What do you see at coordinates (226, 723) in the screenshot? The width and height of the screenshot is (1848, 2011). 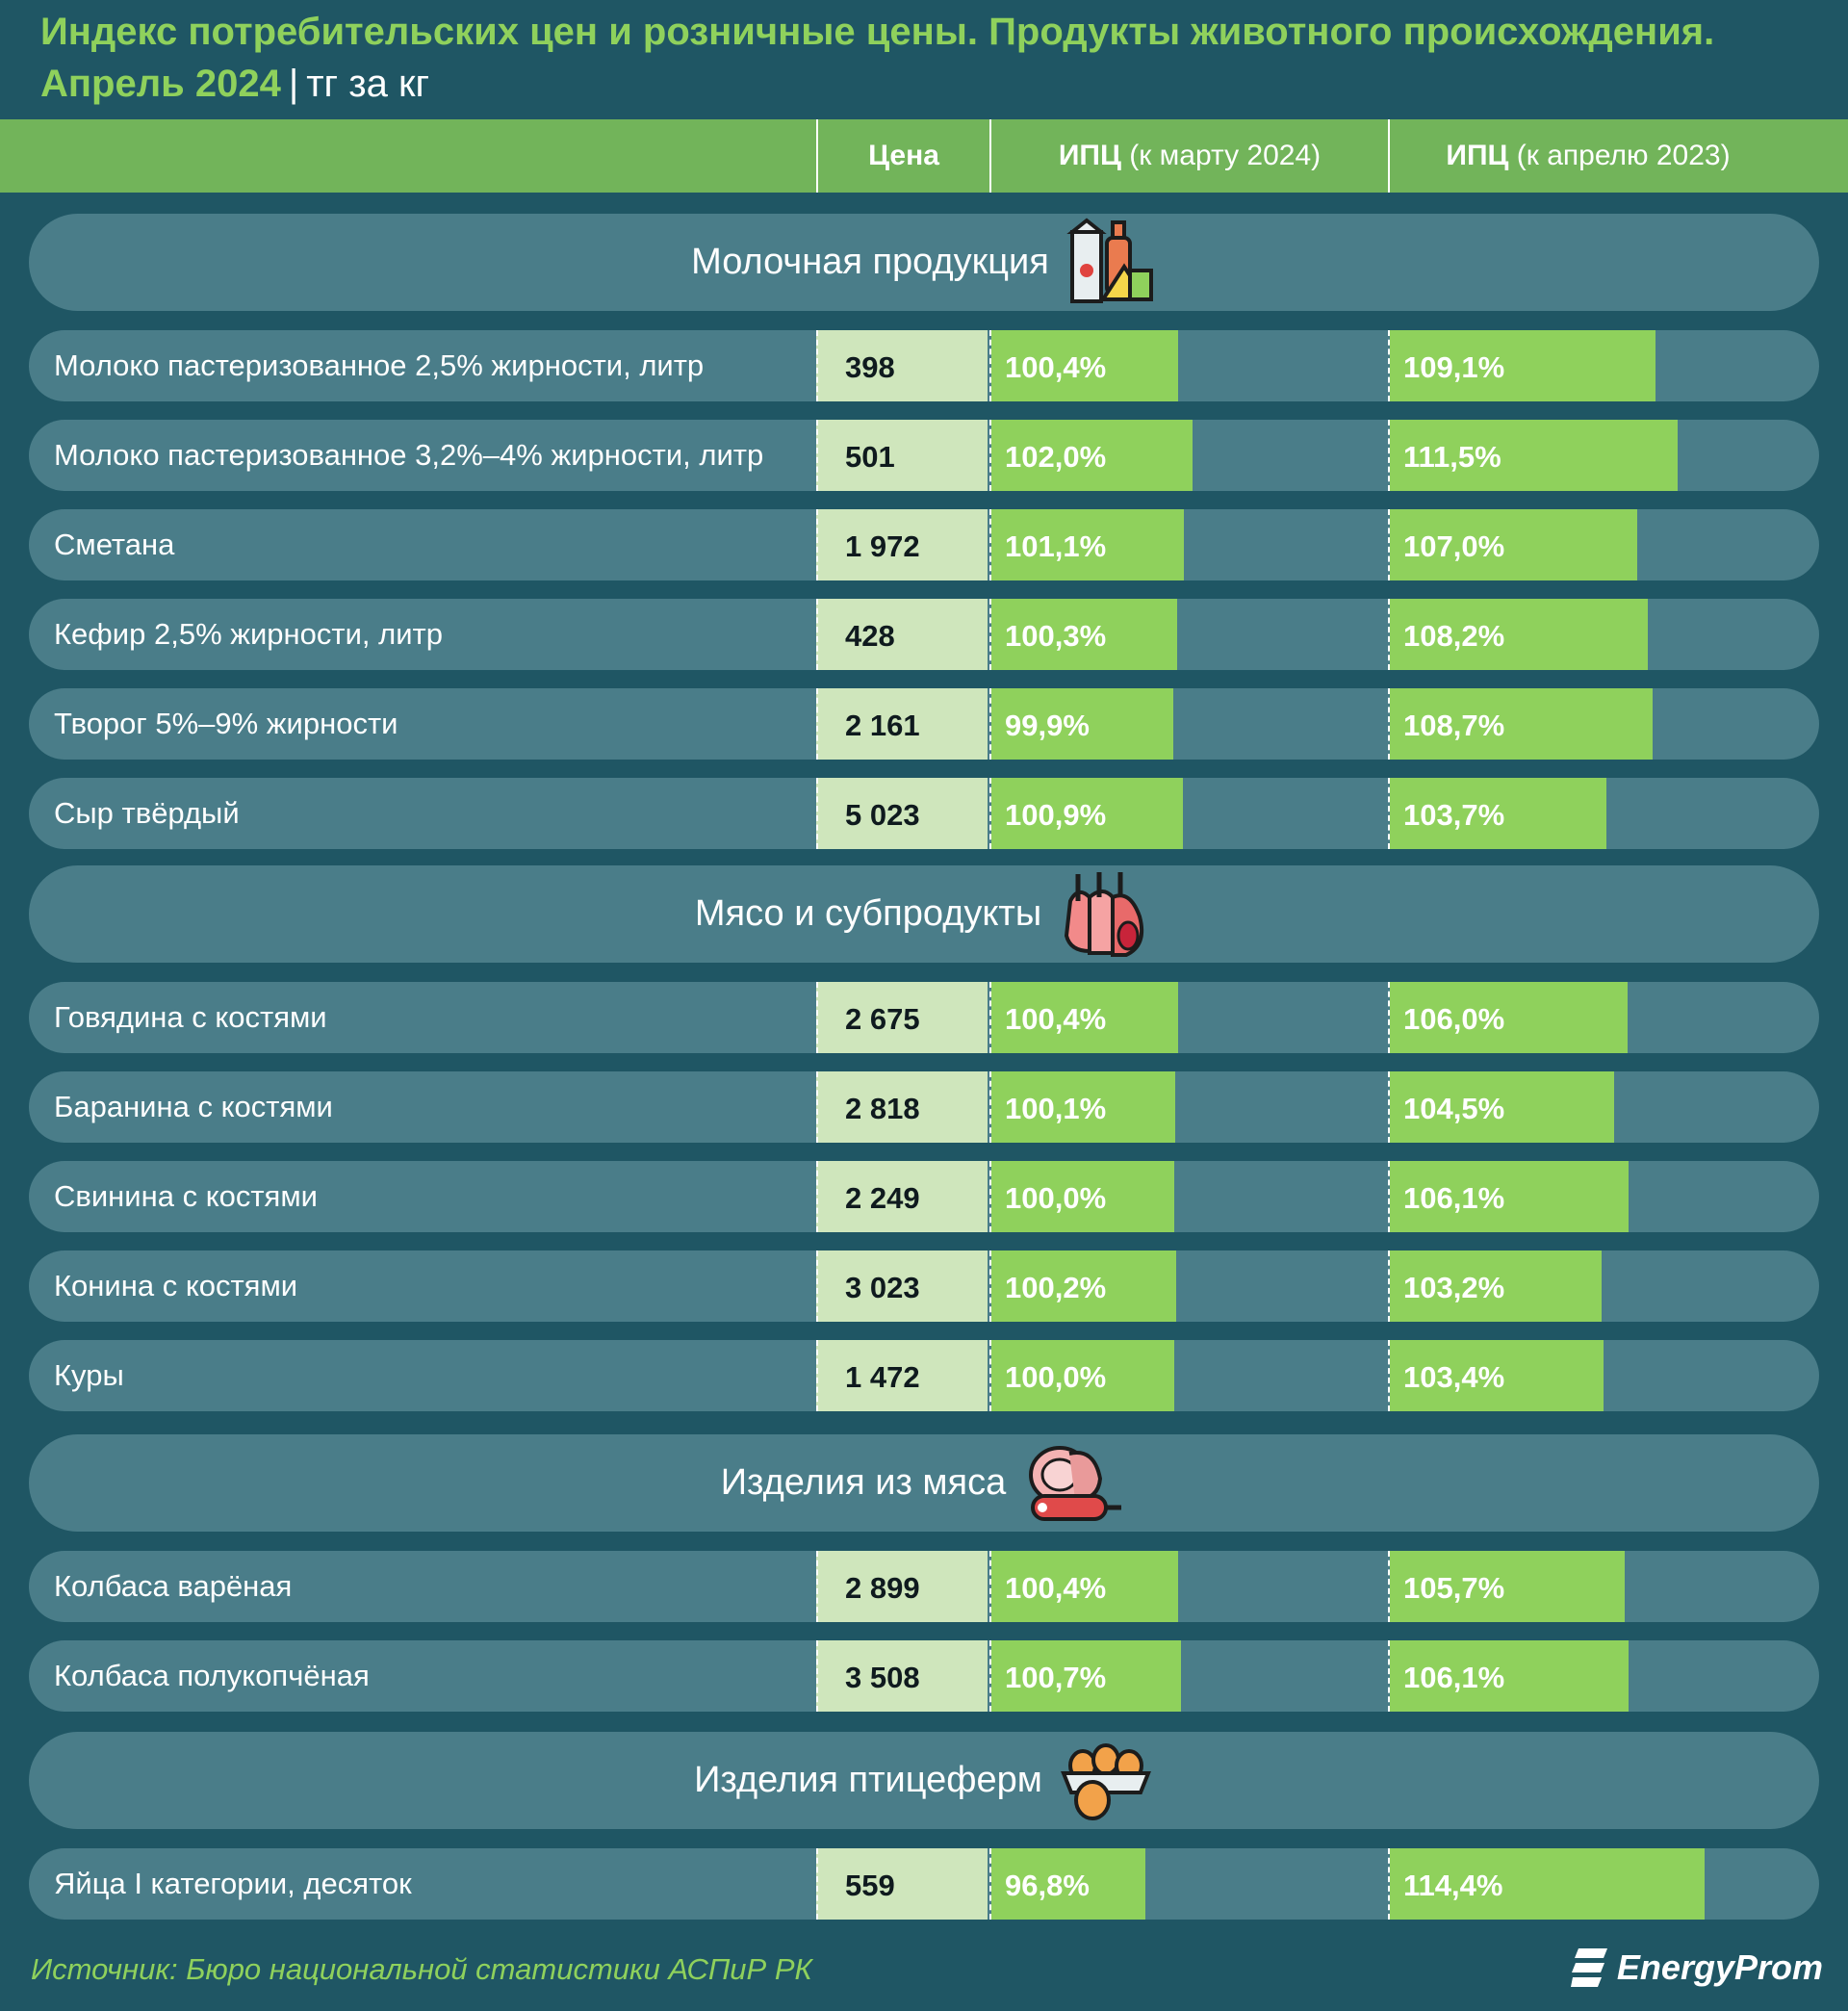 I see `product-label: Творог 5%–9% жирности` at bounding box center [226, 723].